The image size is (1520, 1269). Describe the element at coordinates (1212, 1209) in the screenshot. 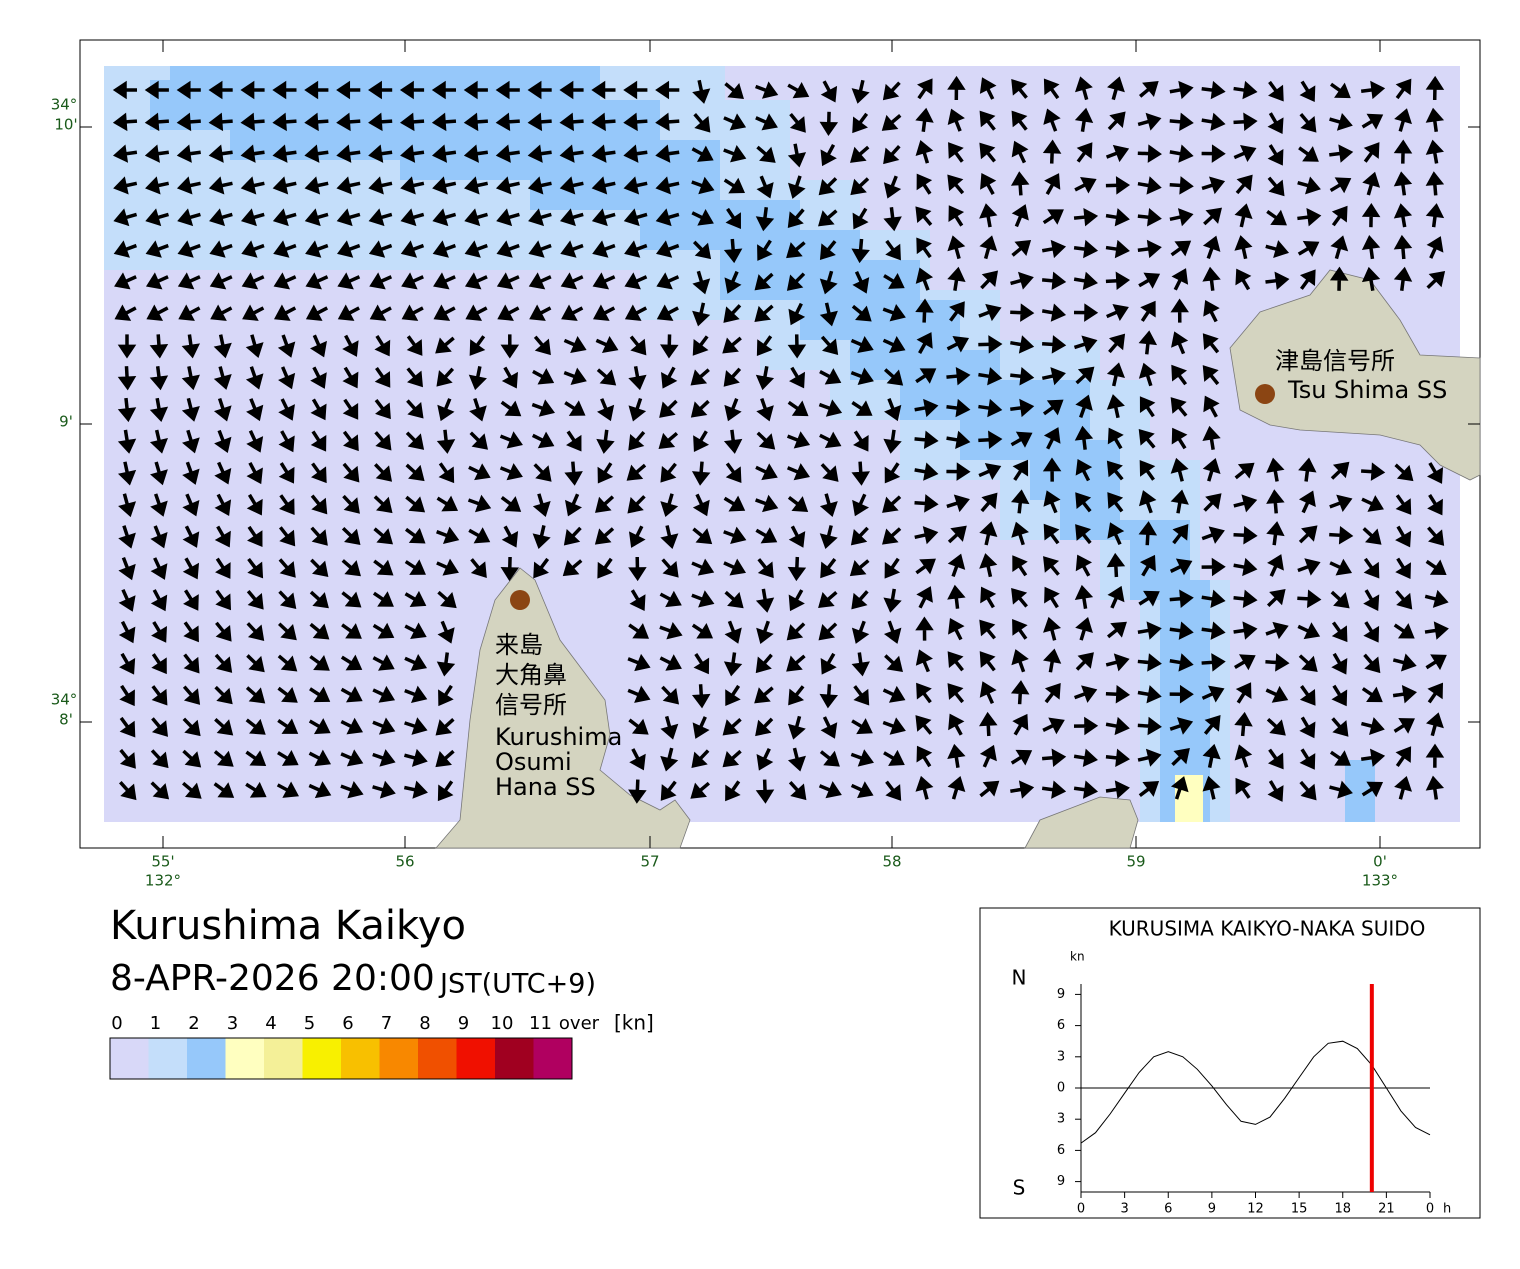

I see `x-tick-label: 9` at that location.